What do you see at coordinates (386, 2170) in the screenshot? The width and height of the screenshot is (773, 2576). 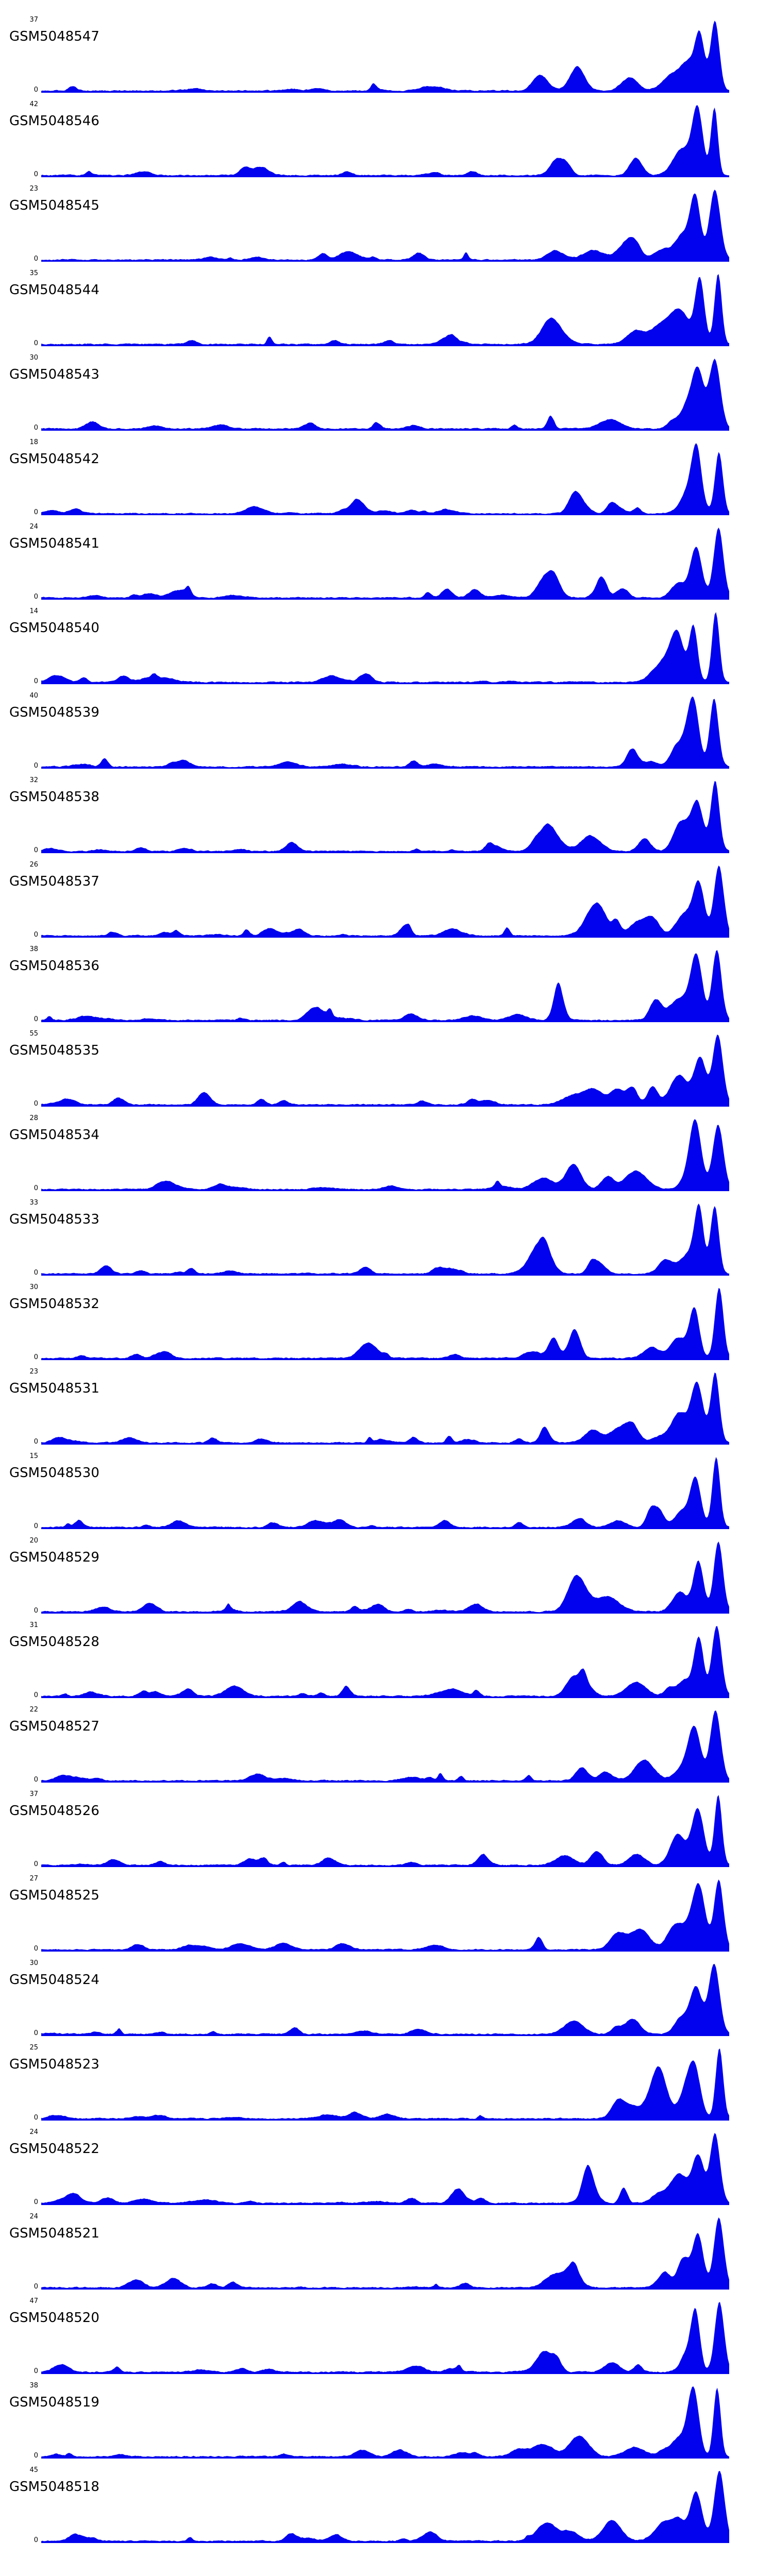 I see `track-row: GSM5048522 24 0` at bounding box center [386, 2170].